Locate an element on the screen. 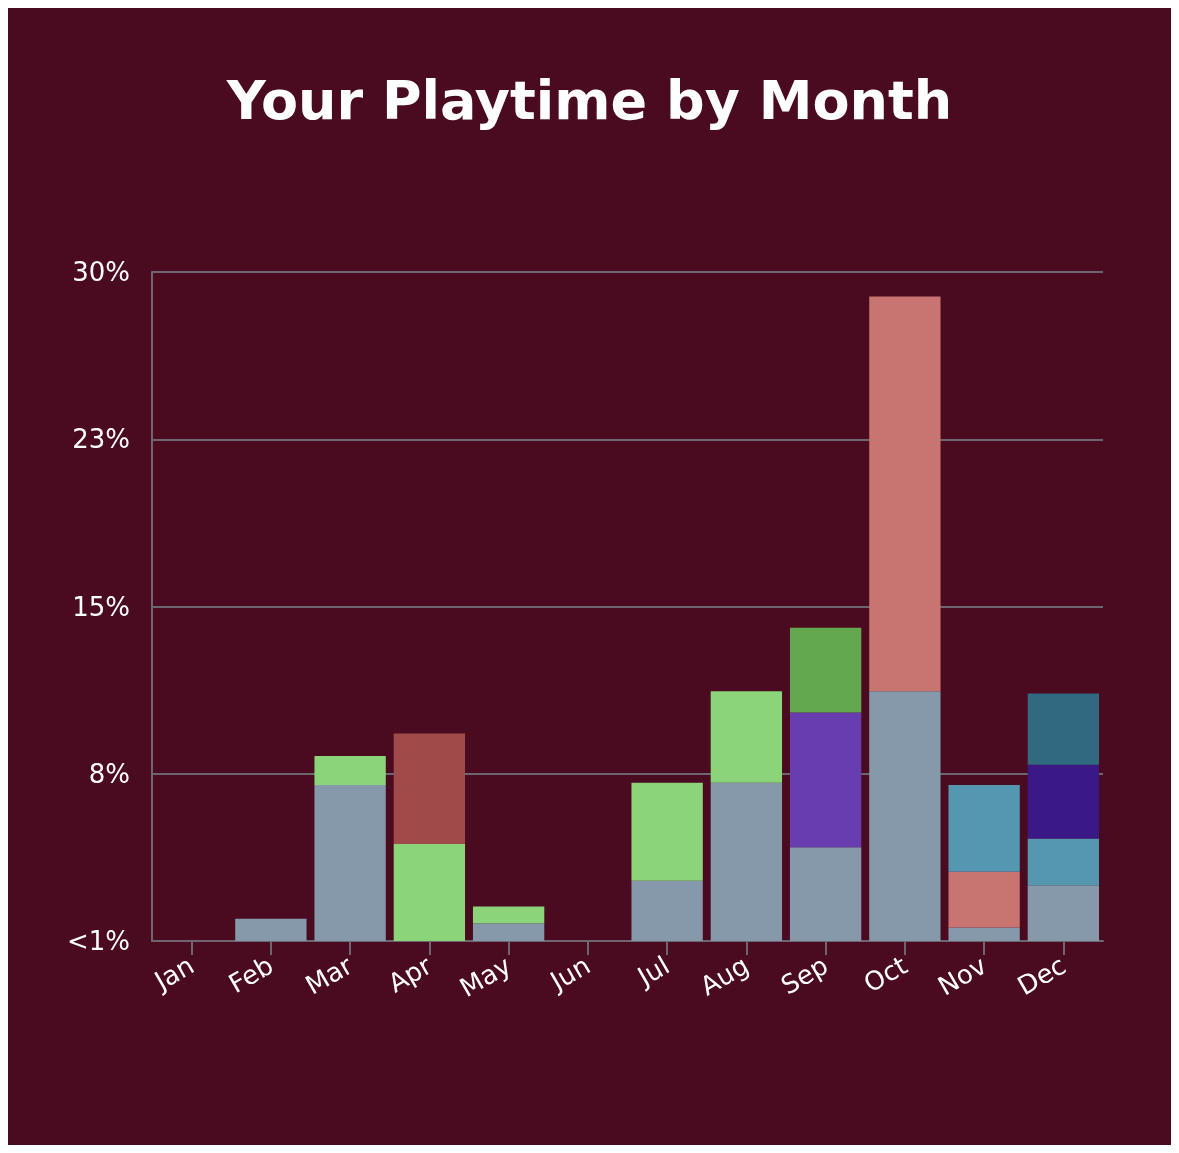 This screenshot has height=1153, width=1179. x-tick-label: Sep is located at coordinates (804, 975).